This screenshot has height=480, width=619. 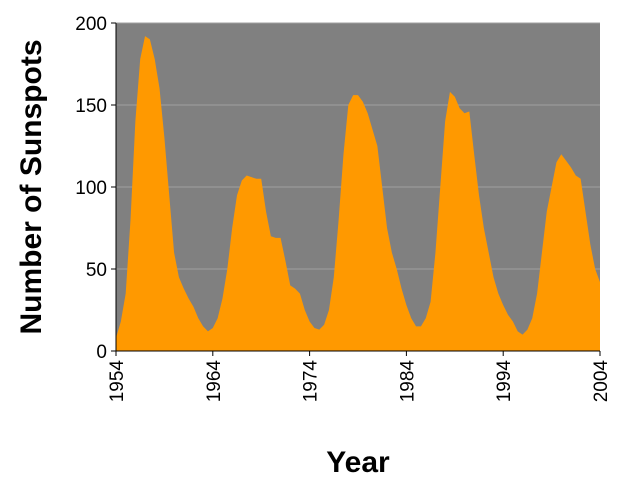 What do you see at coordinates (214, 381) in the screenshot?
I see `x-tick-label: 1964` at bounding box center [214, 381].